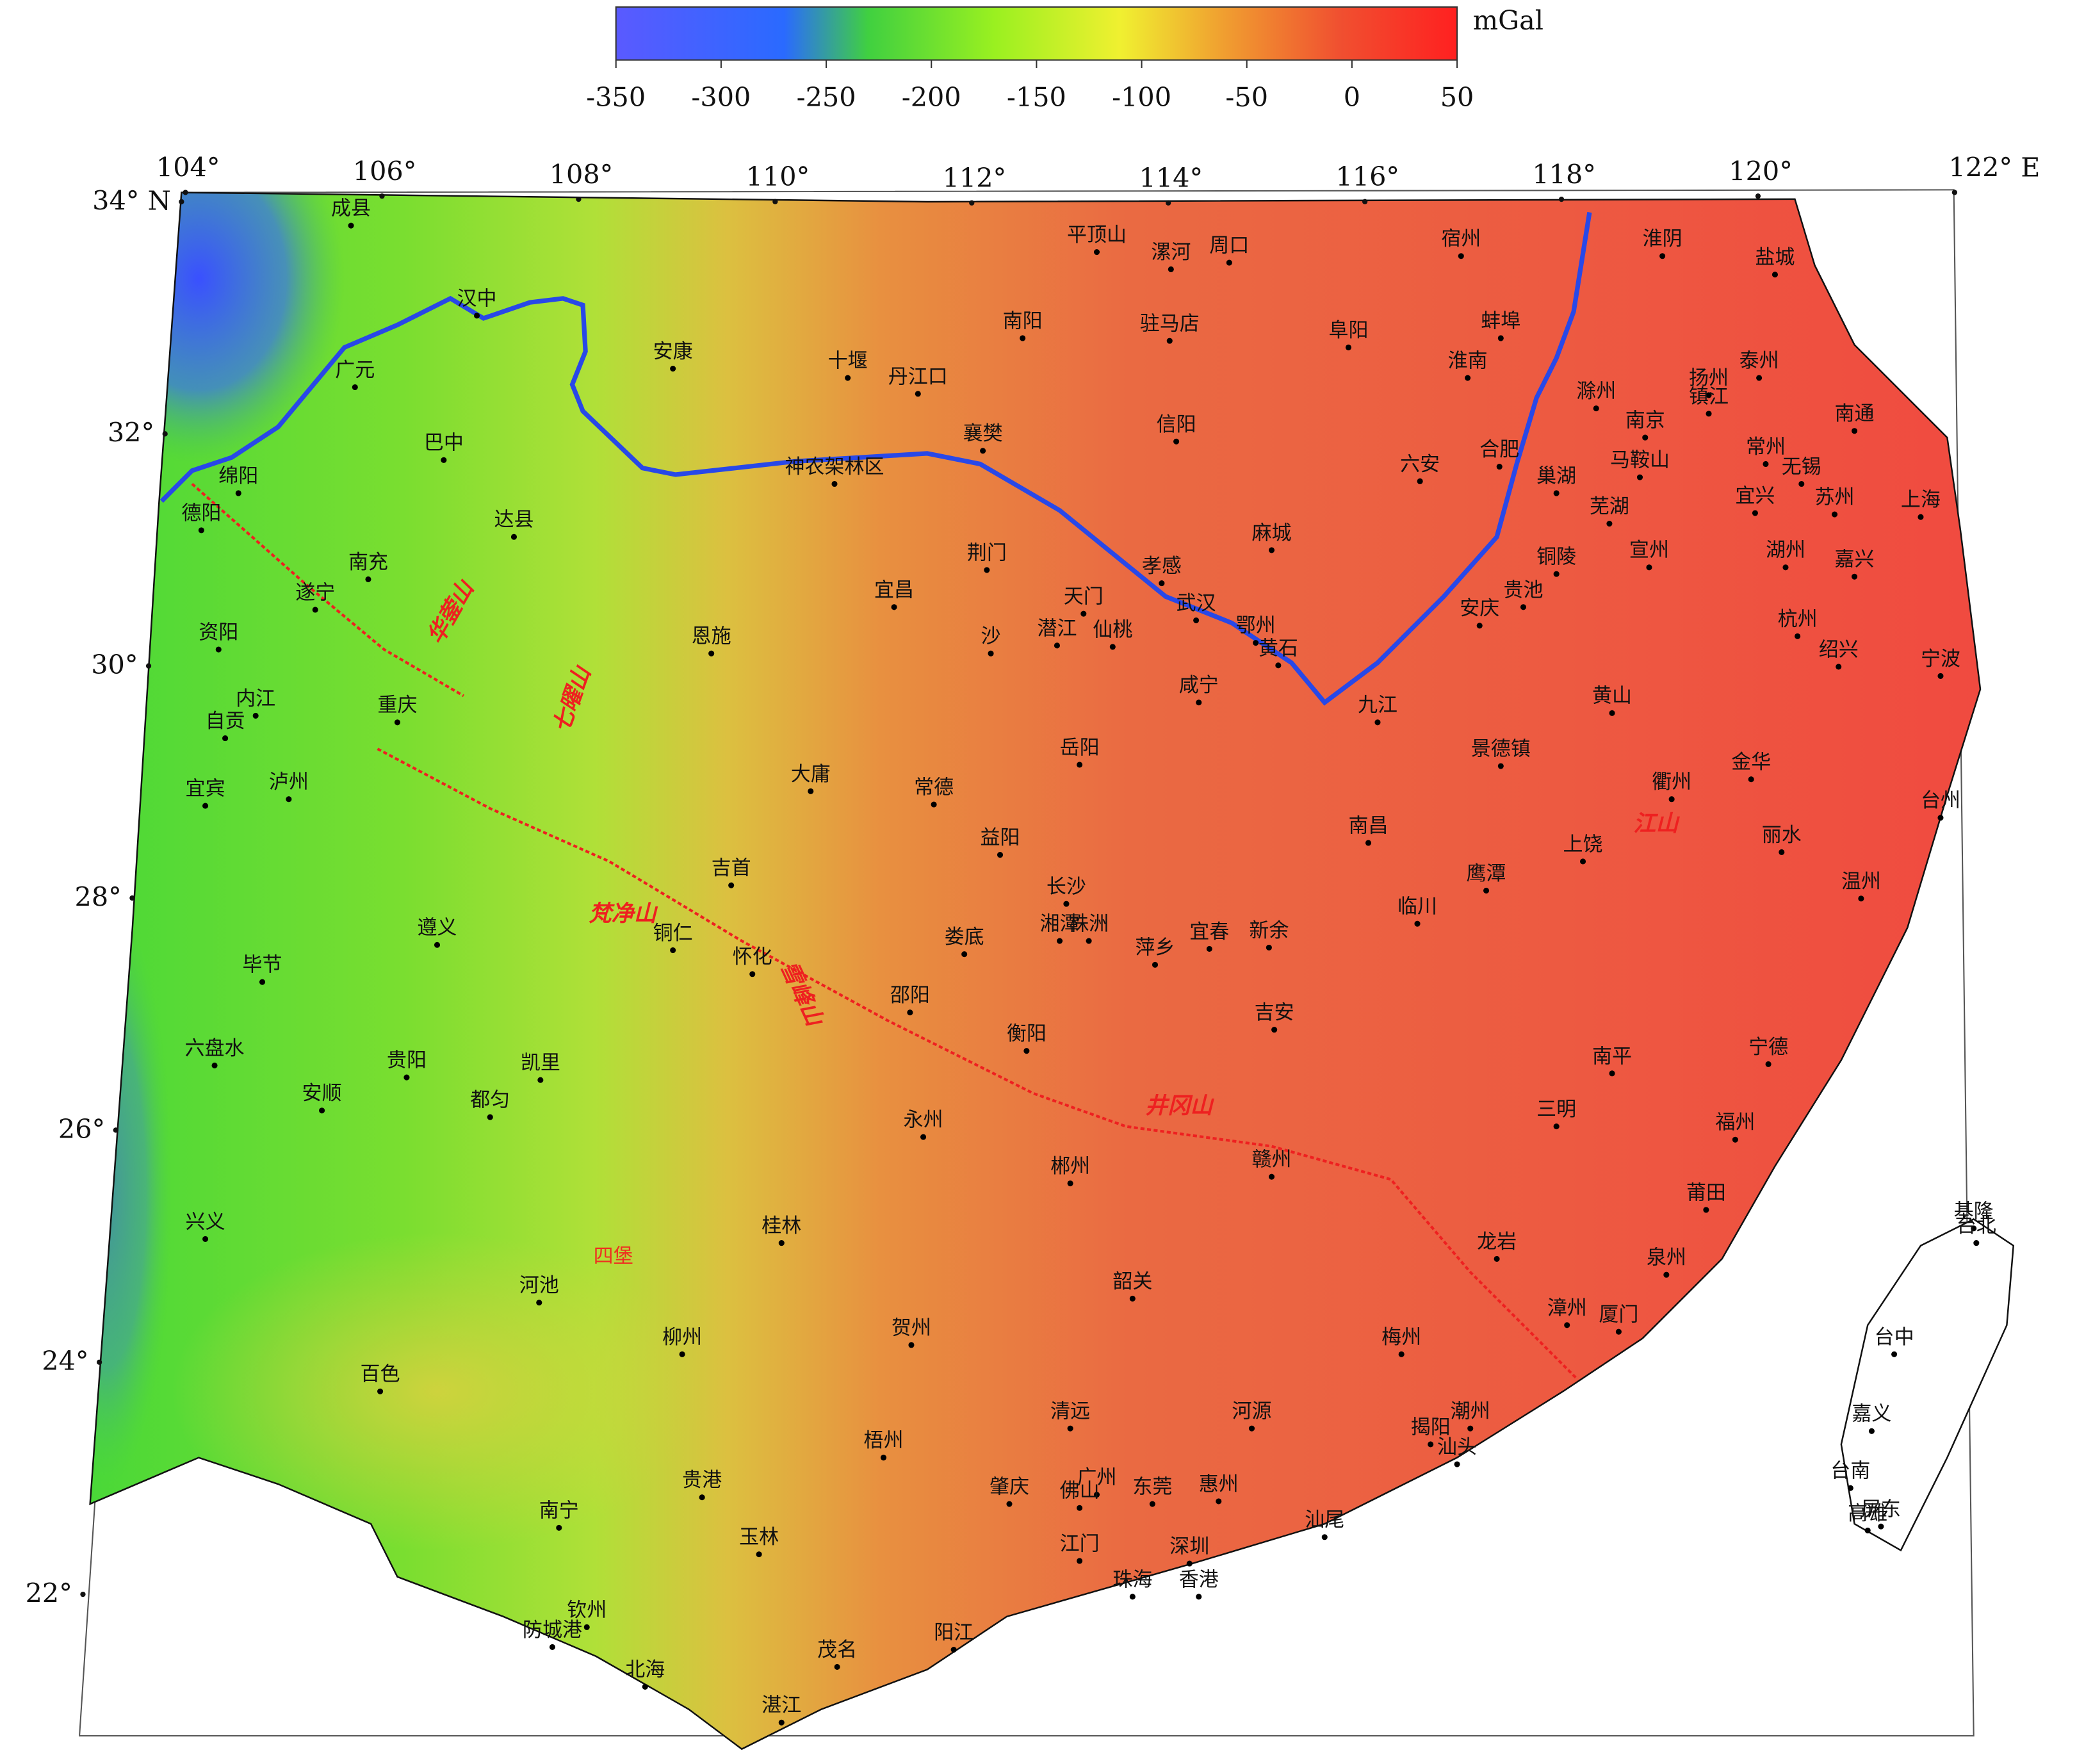  I want to click on city-label: 芜湖, so click(1609, 506).